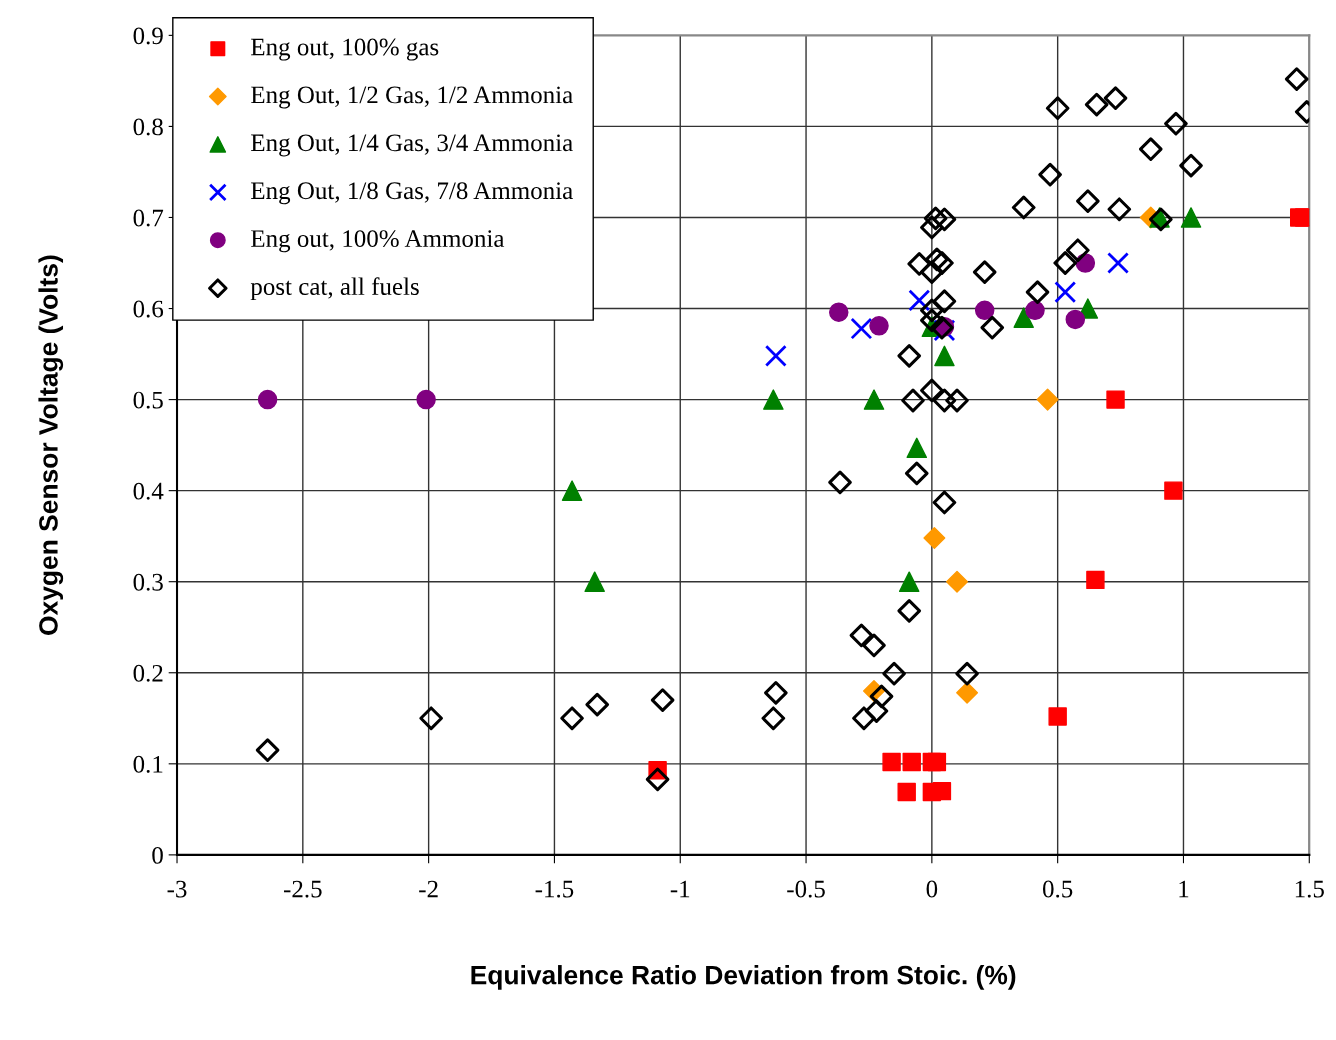 The height and width of the screenshot is (1040, 1336). What do you see at coordinates (428, 889) in the screenshot?
I see `x-tick-label: -2` at bounding box center [428, 889].